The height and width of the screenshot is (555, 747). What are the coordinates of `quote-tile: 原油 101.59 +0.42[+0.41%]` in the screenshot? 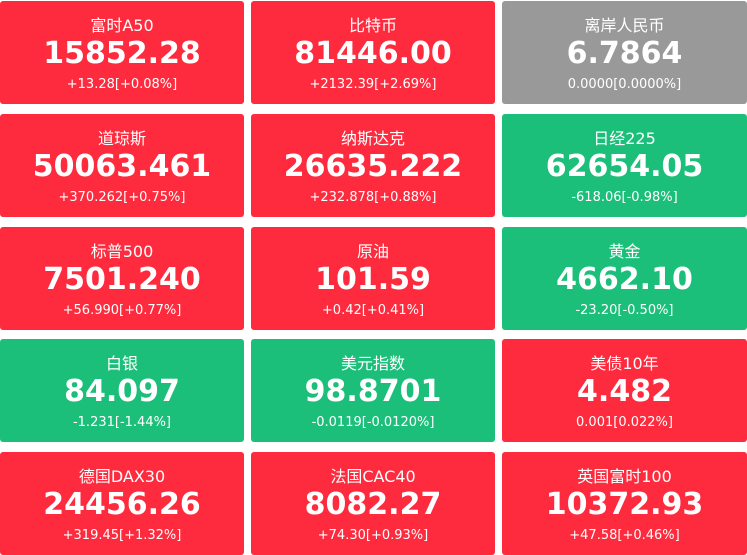 It's located at (373, 278).